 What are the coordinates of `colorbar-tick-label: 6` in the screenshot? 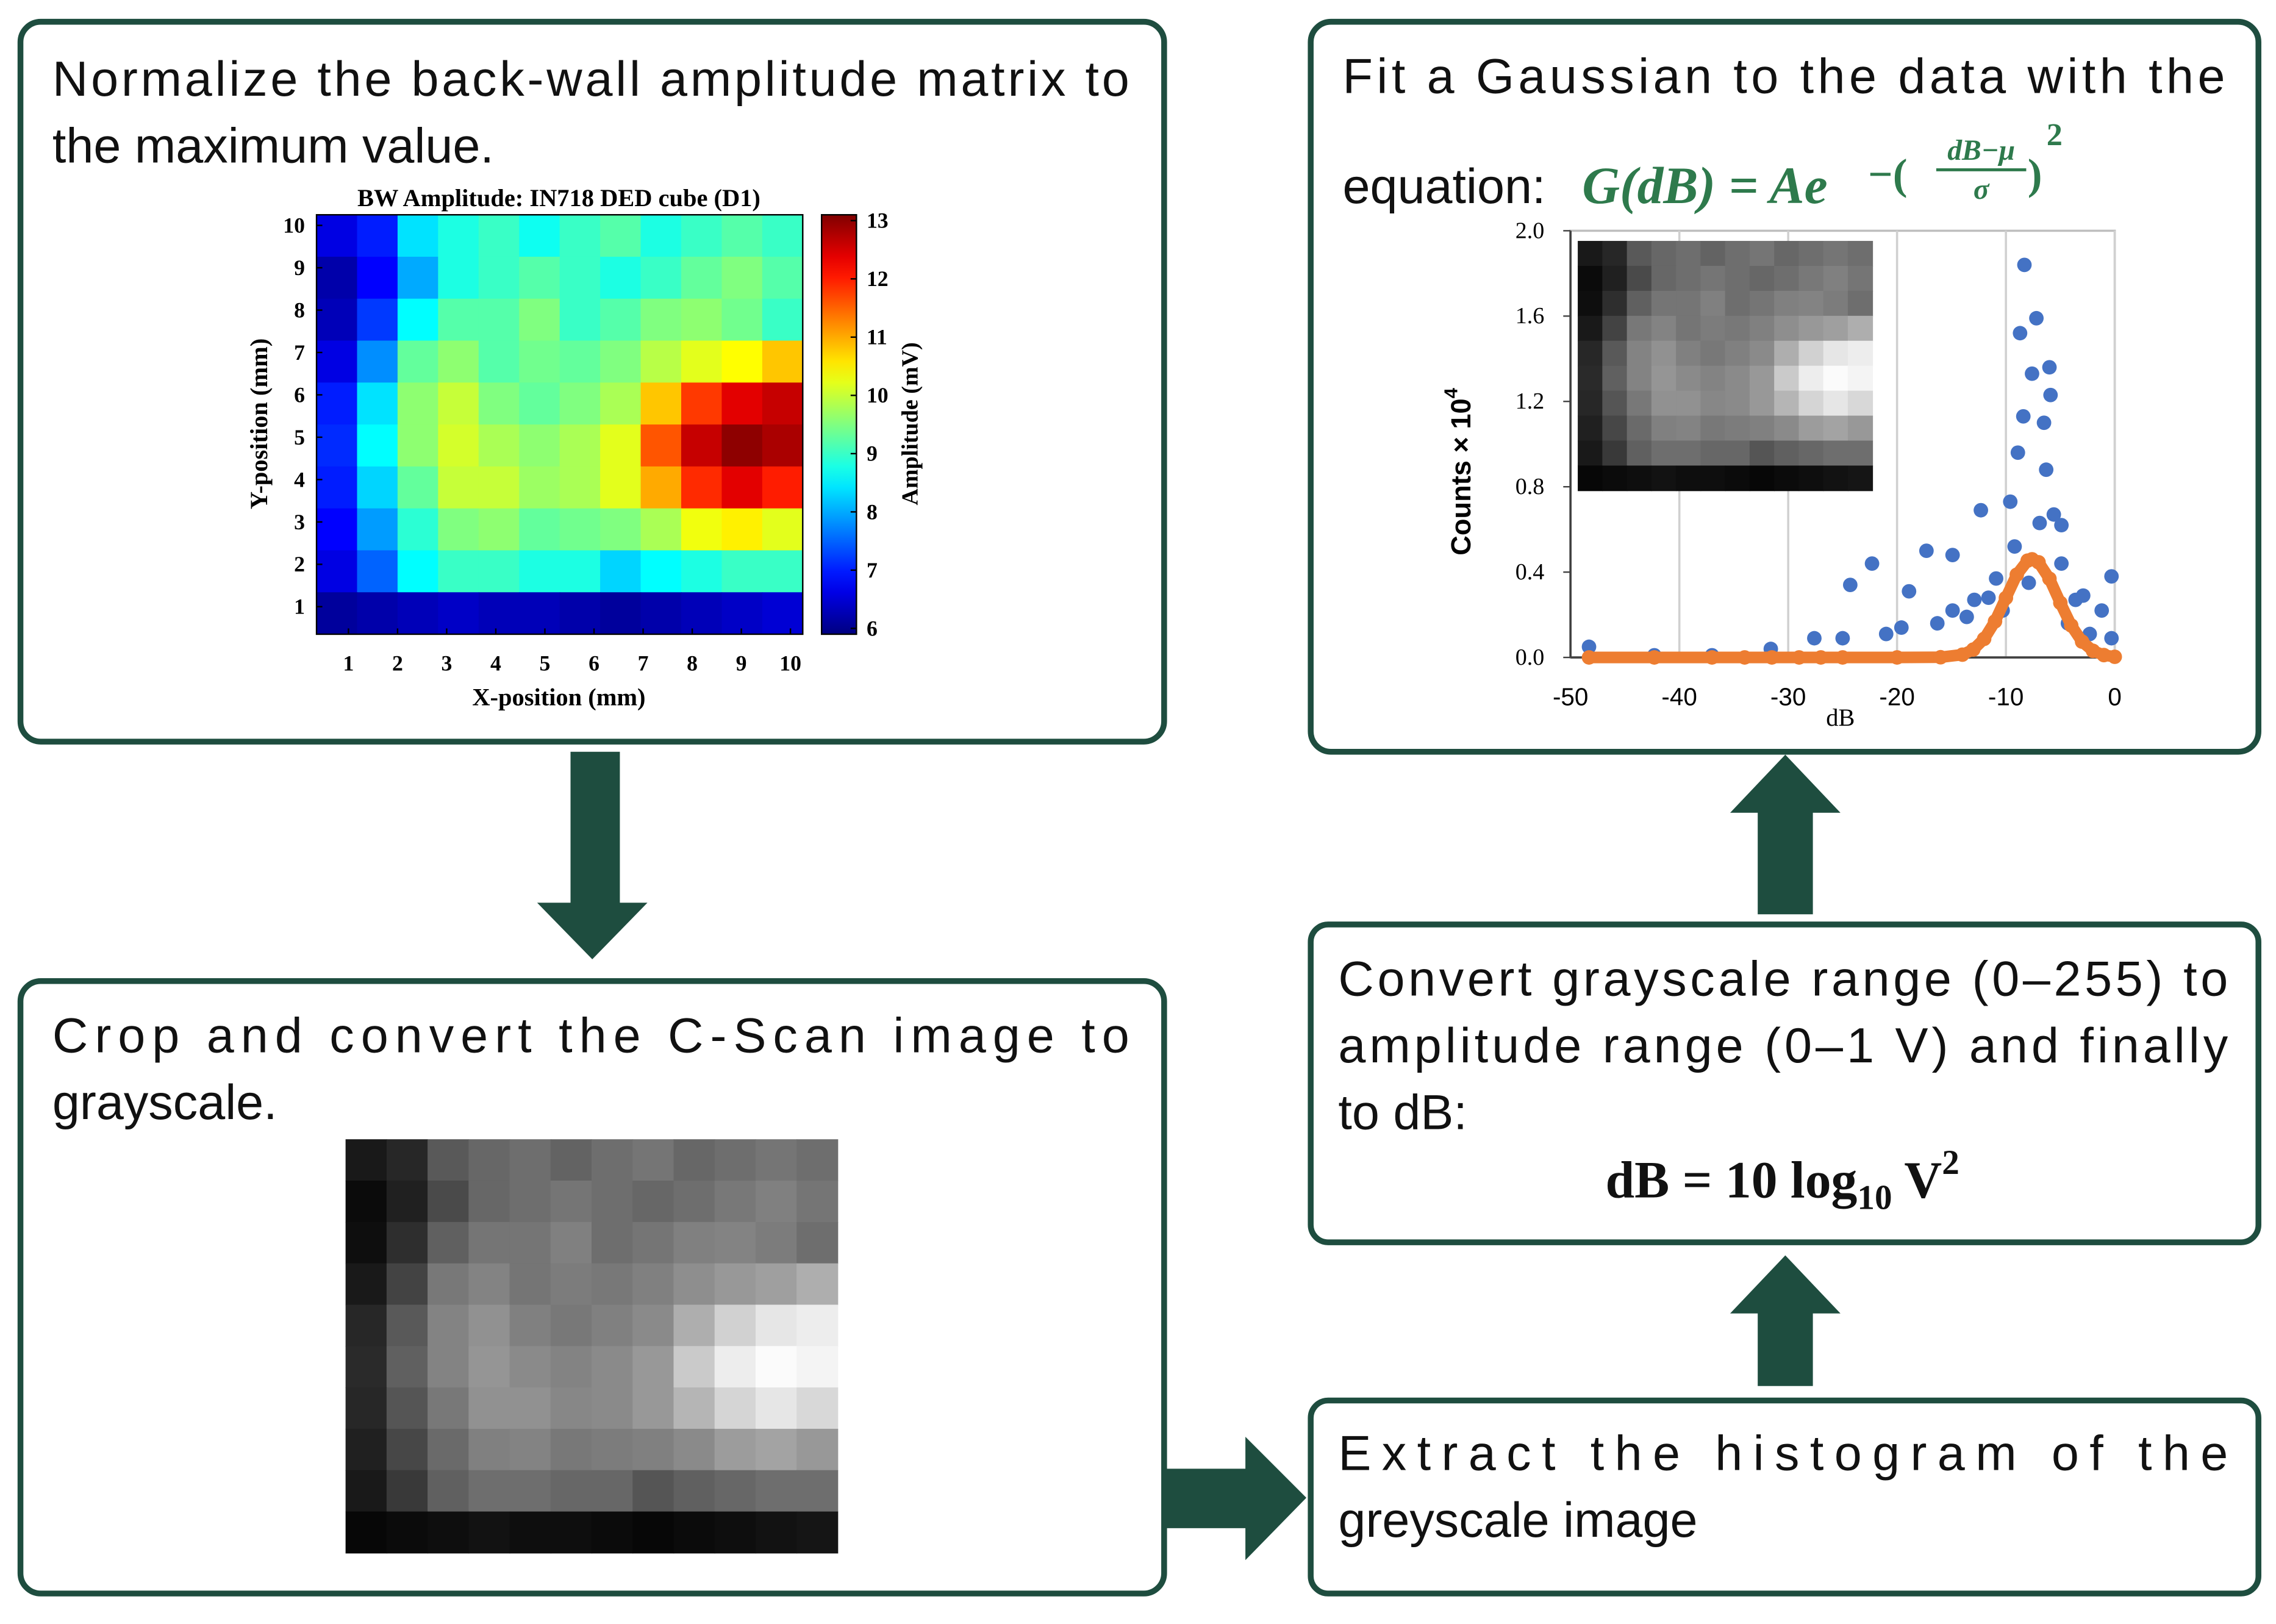 It's located at (873, 628).